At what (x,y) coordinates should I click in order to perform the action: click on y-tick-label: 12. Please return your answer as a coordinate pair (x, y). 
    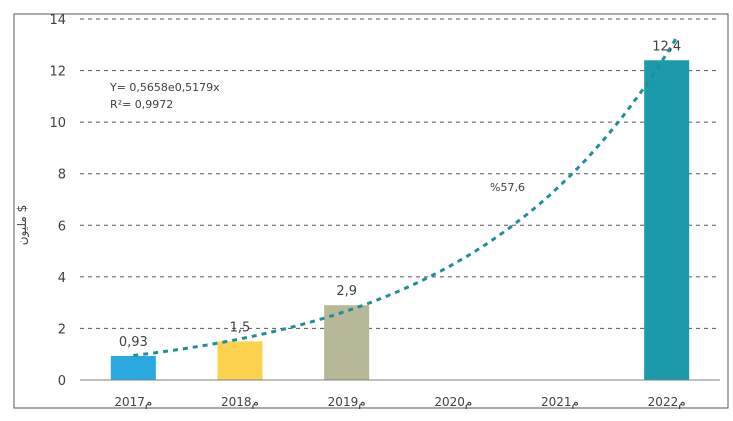
    Looking at the image, I should click on (57, 72).